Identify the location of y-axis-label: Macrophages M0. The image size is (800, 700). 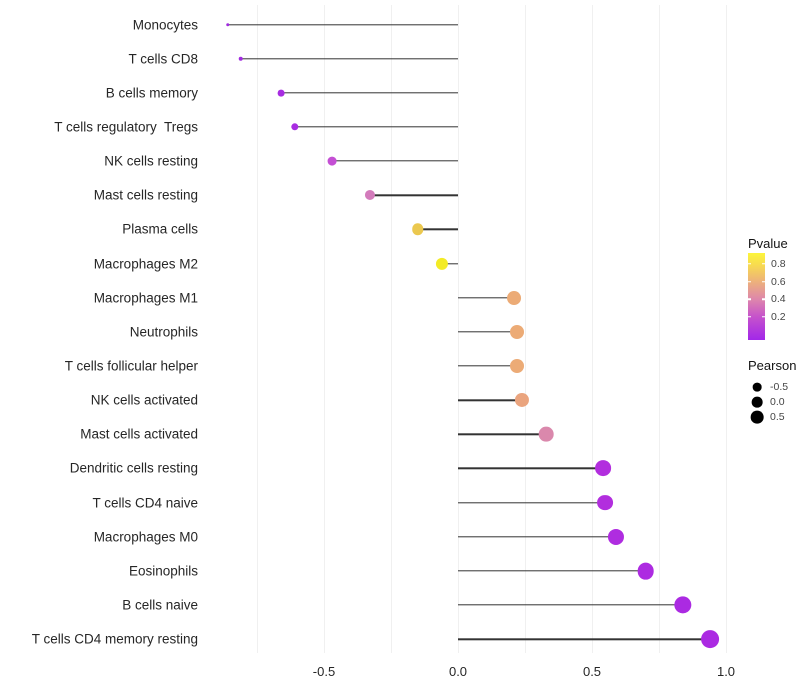
(145, 537).